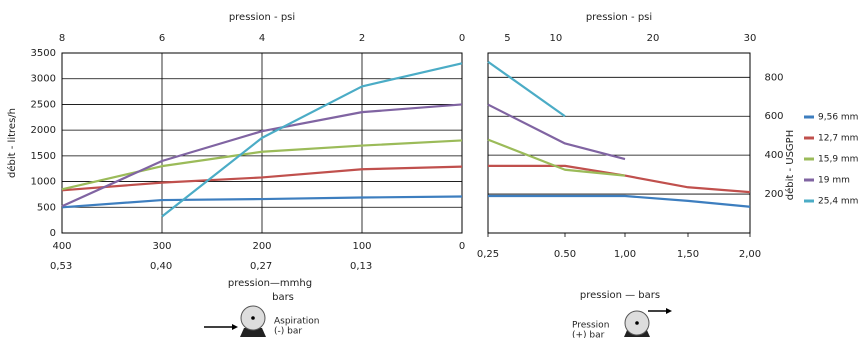  What do you see at coordinates (838, 139) in the screenshot?
I see `legend-label: 12,7 mm` at bounding box center [838, 139].